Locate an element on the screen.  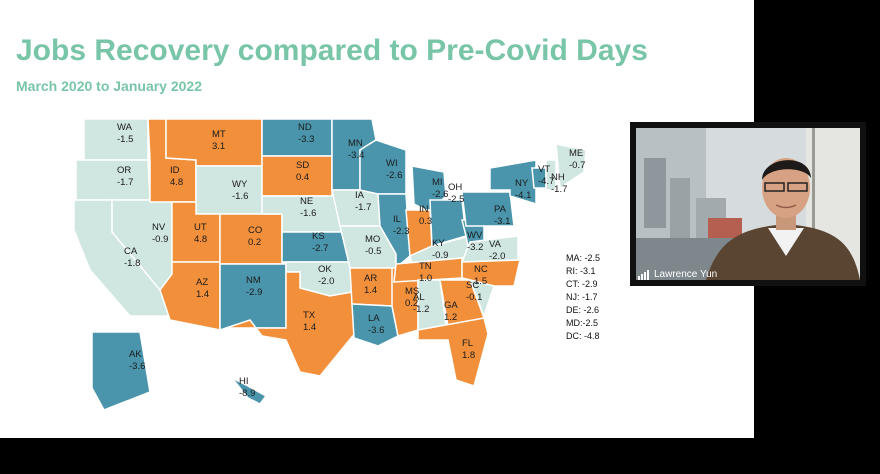
state-tx is located at coordinates (291, 324).